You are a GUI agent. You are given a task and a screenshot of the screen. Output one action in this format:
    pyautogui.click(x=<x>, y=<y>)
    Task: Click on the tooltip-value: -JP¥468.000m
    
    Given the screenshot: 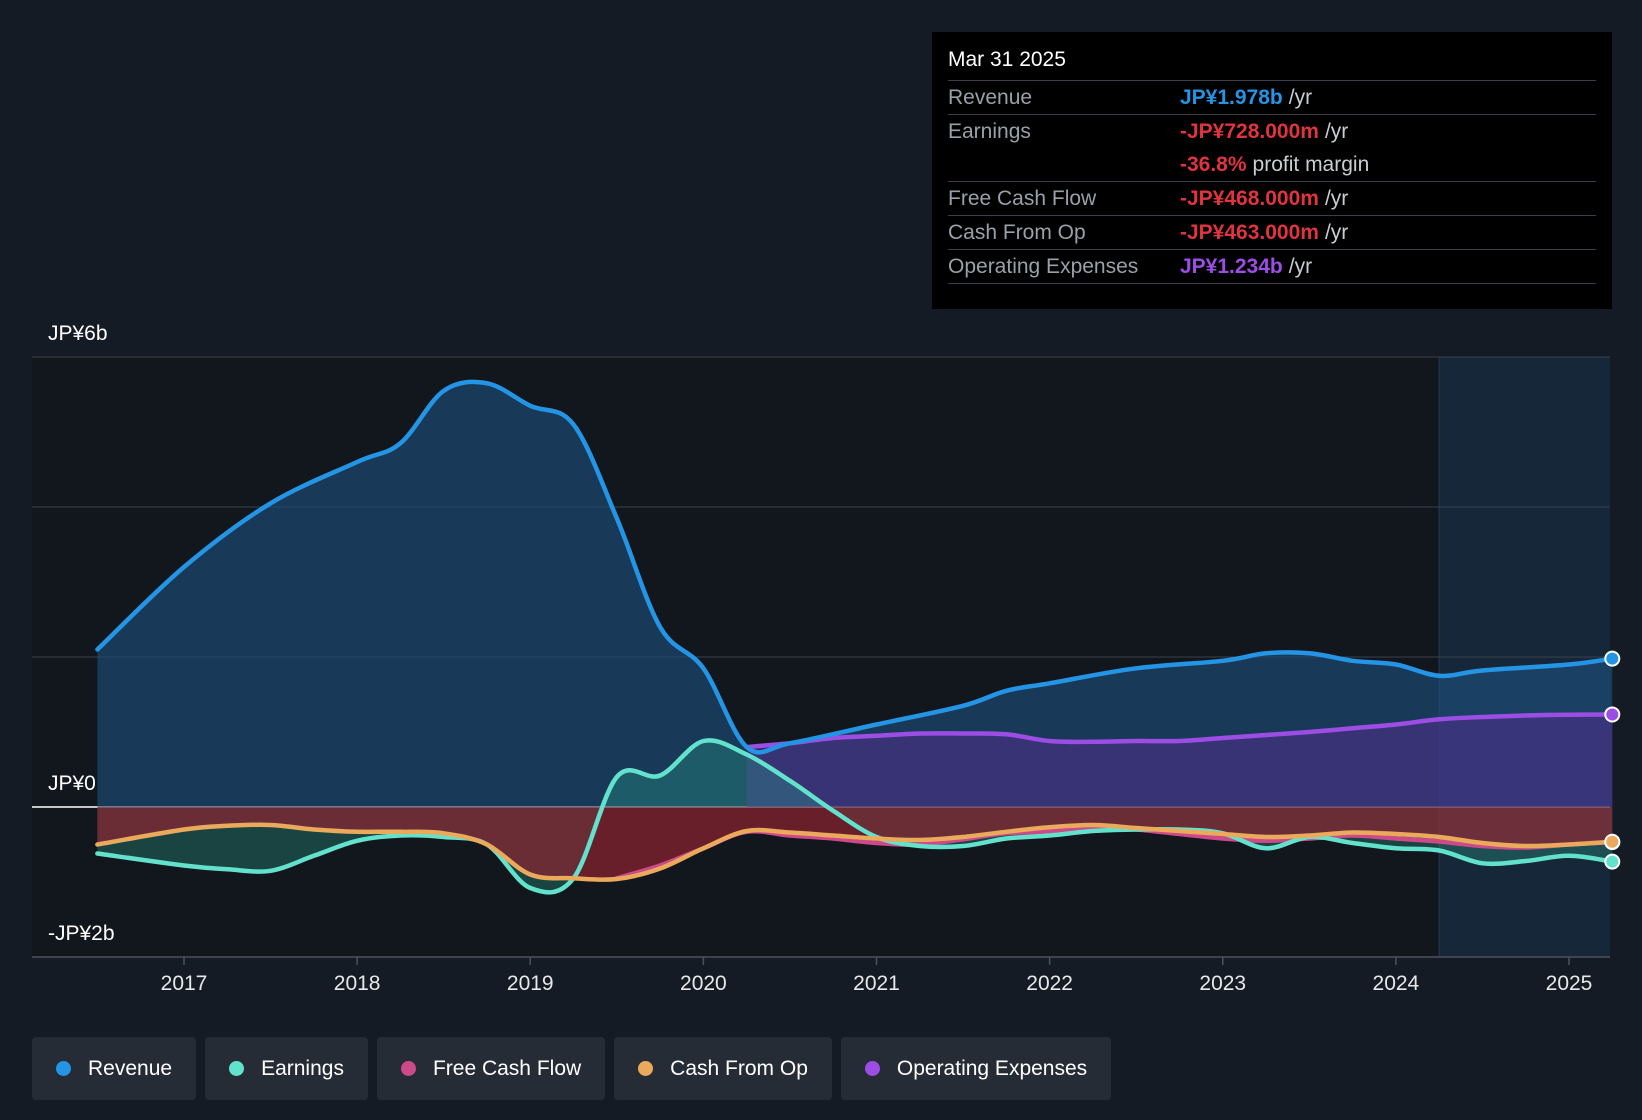 What is the action you would take?
    pyautogui.click(x=1249, y=198)
    